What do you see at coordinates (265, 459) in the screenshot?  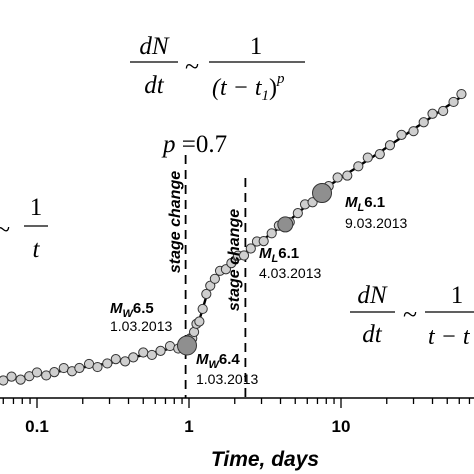 I see `x-axis-label: Time, days` at bounding box center [265, 459].